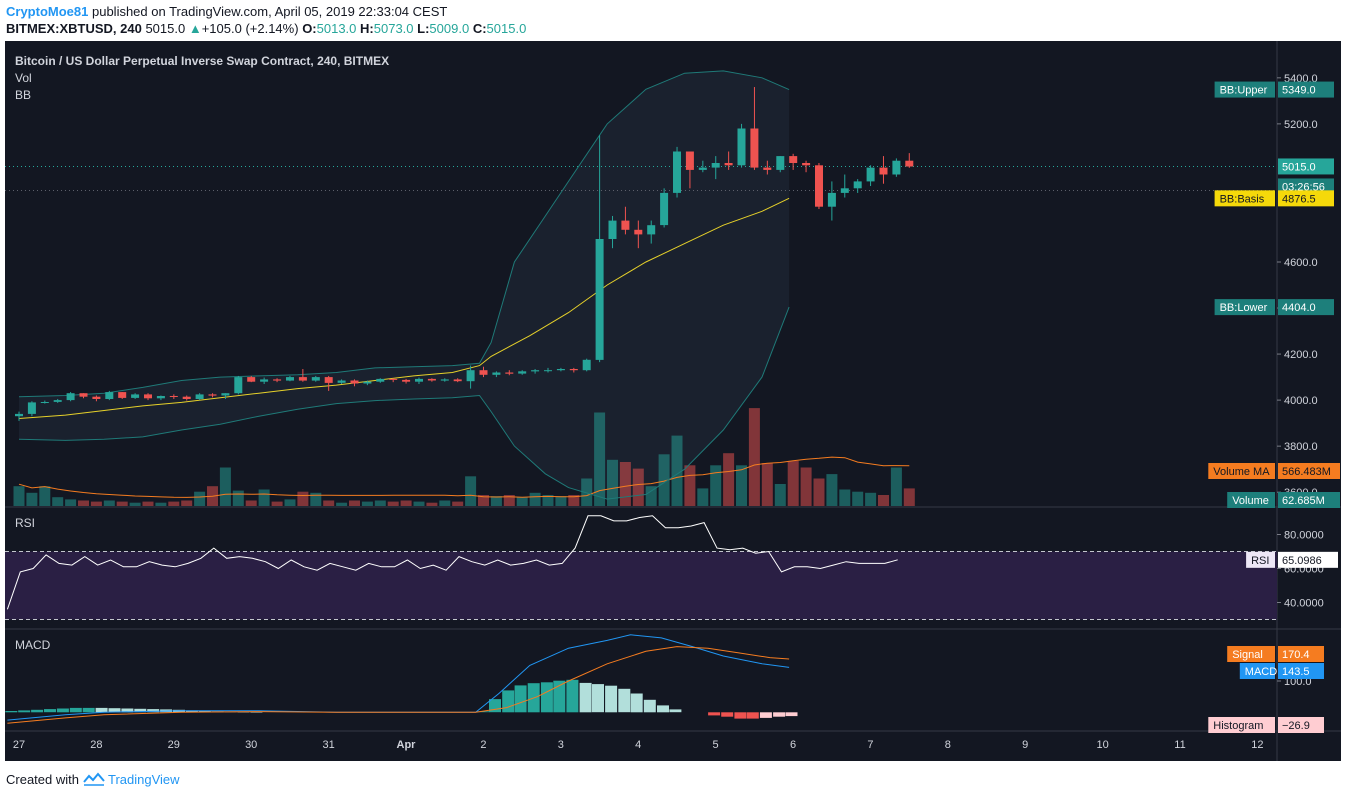  Describe the element at coordinates (19, 745) in the screenshot. I see `x-tick-label: 27` at that location.